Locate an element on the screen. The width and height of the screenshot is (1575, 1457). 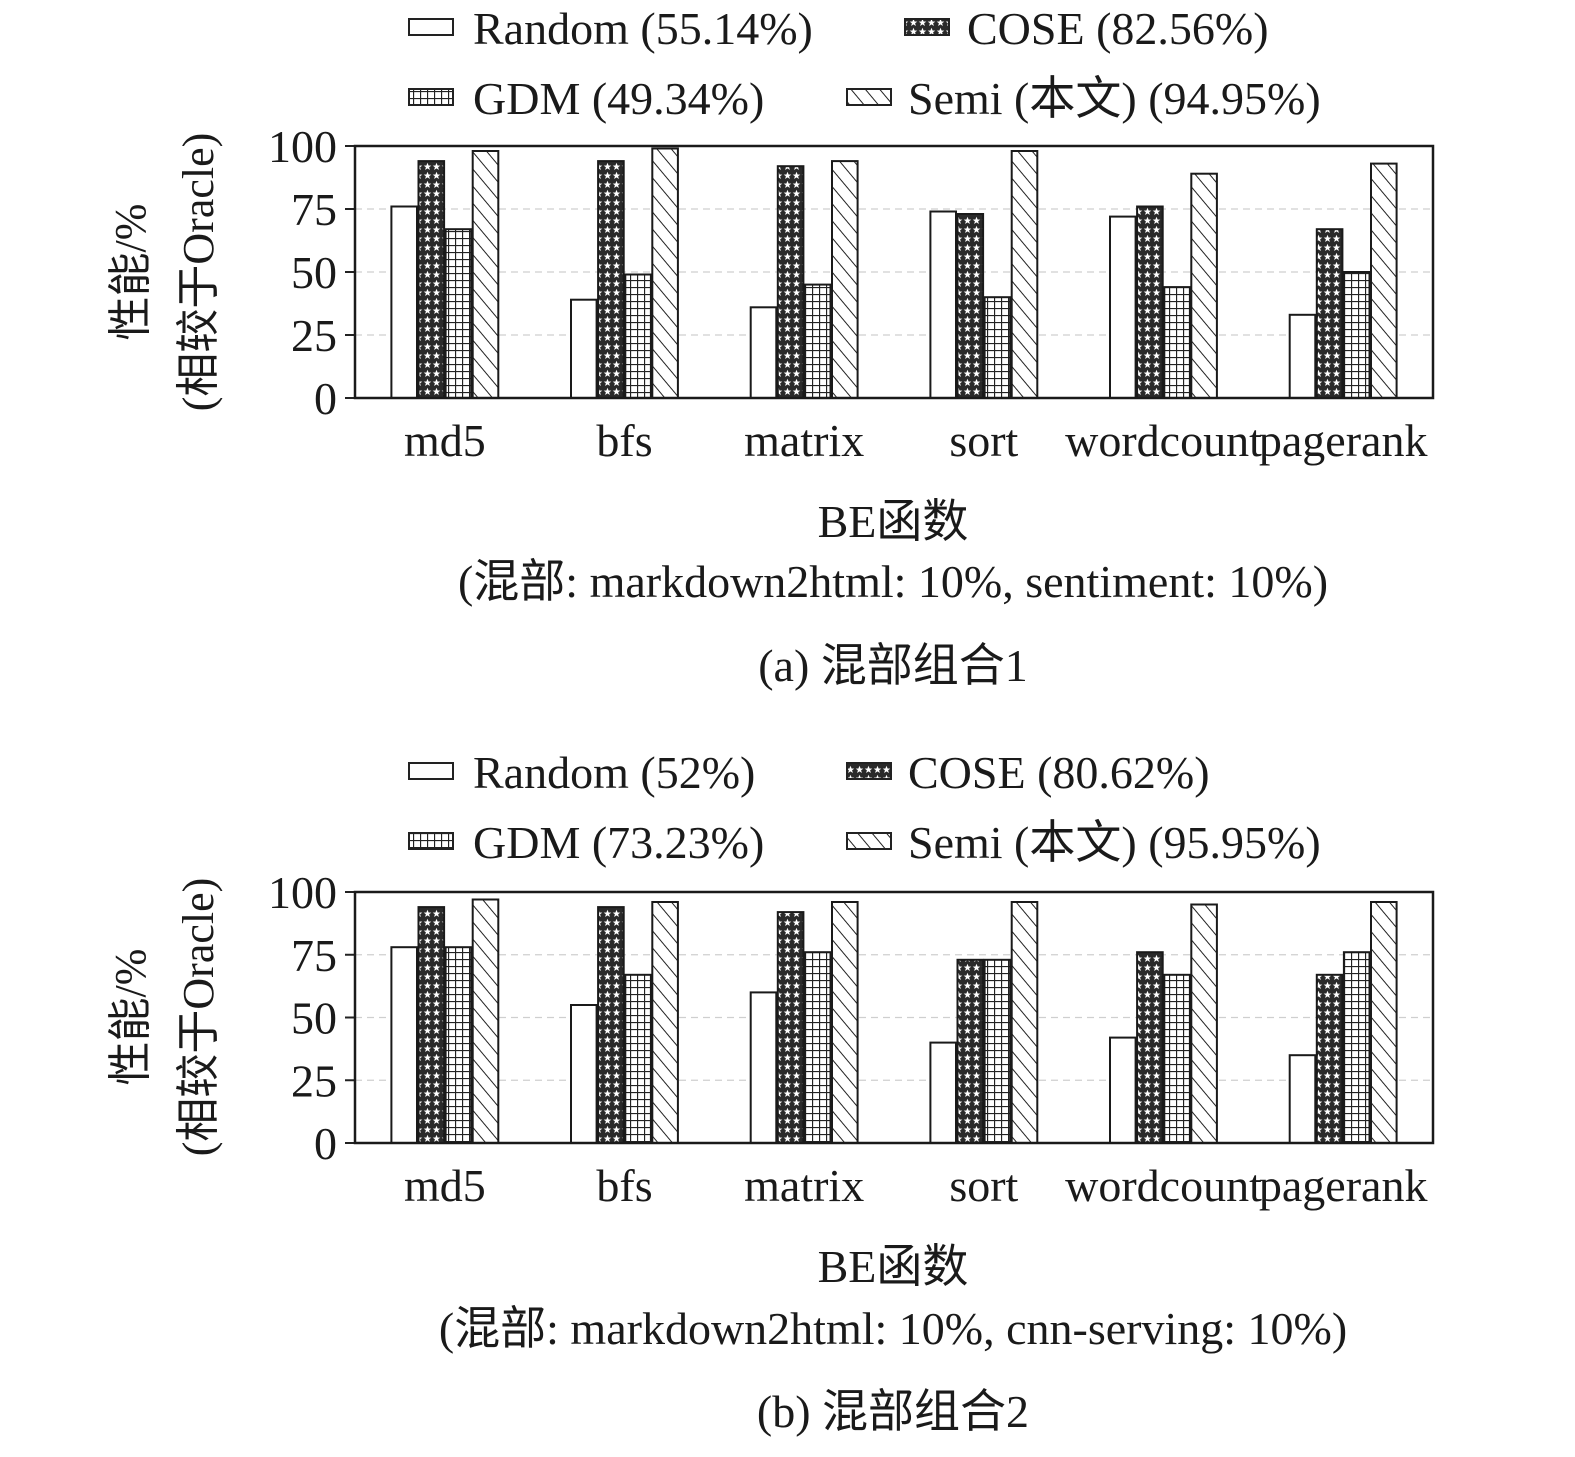
legend-item-random: Random (52%) is located at coordinates (581, 772).